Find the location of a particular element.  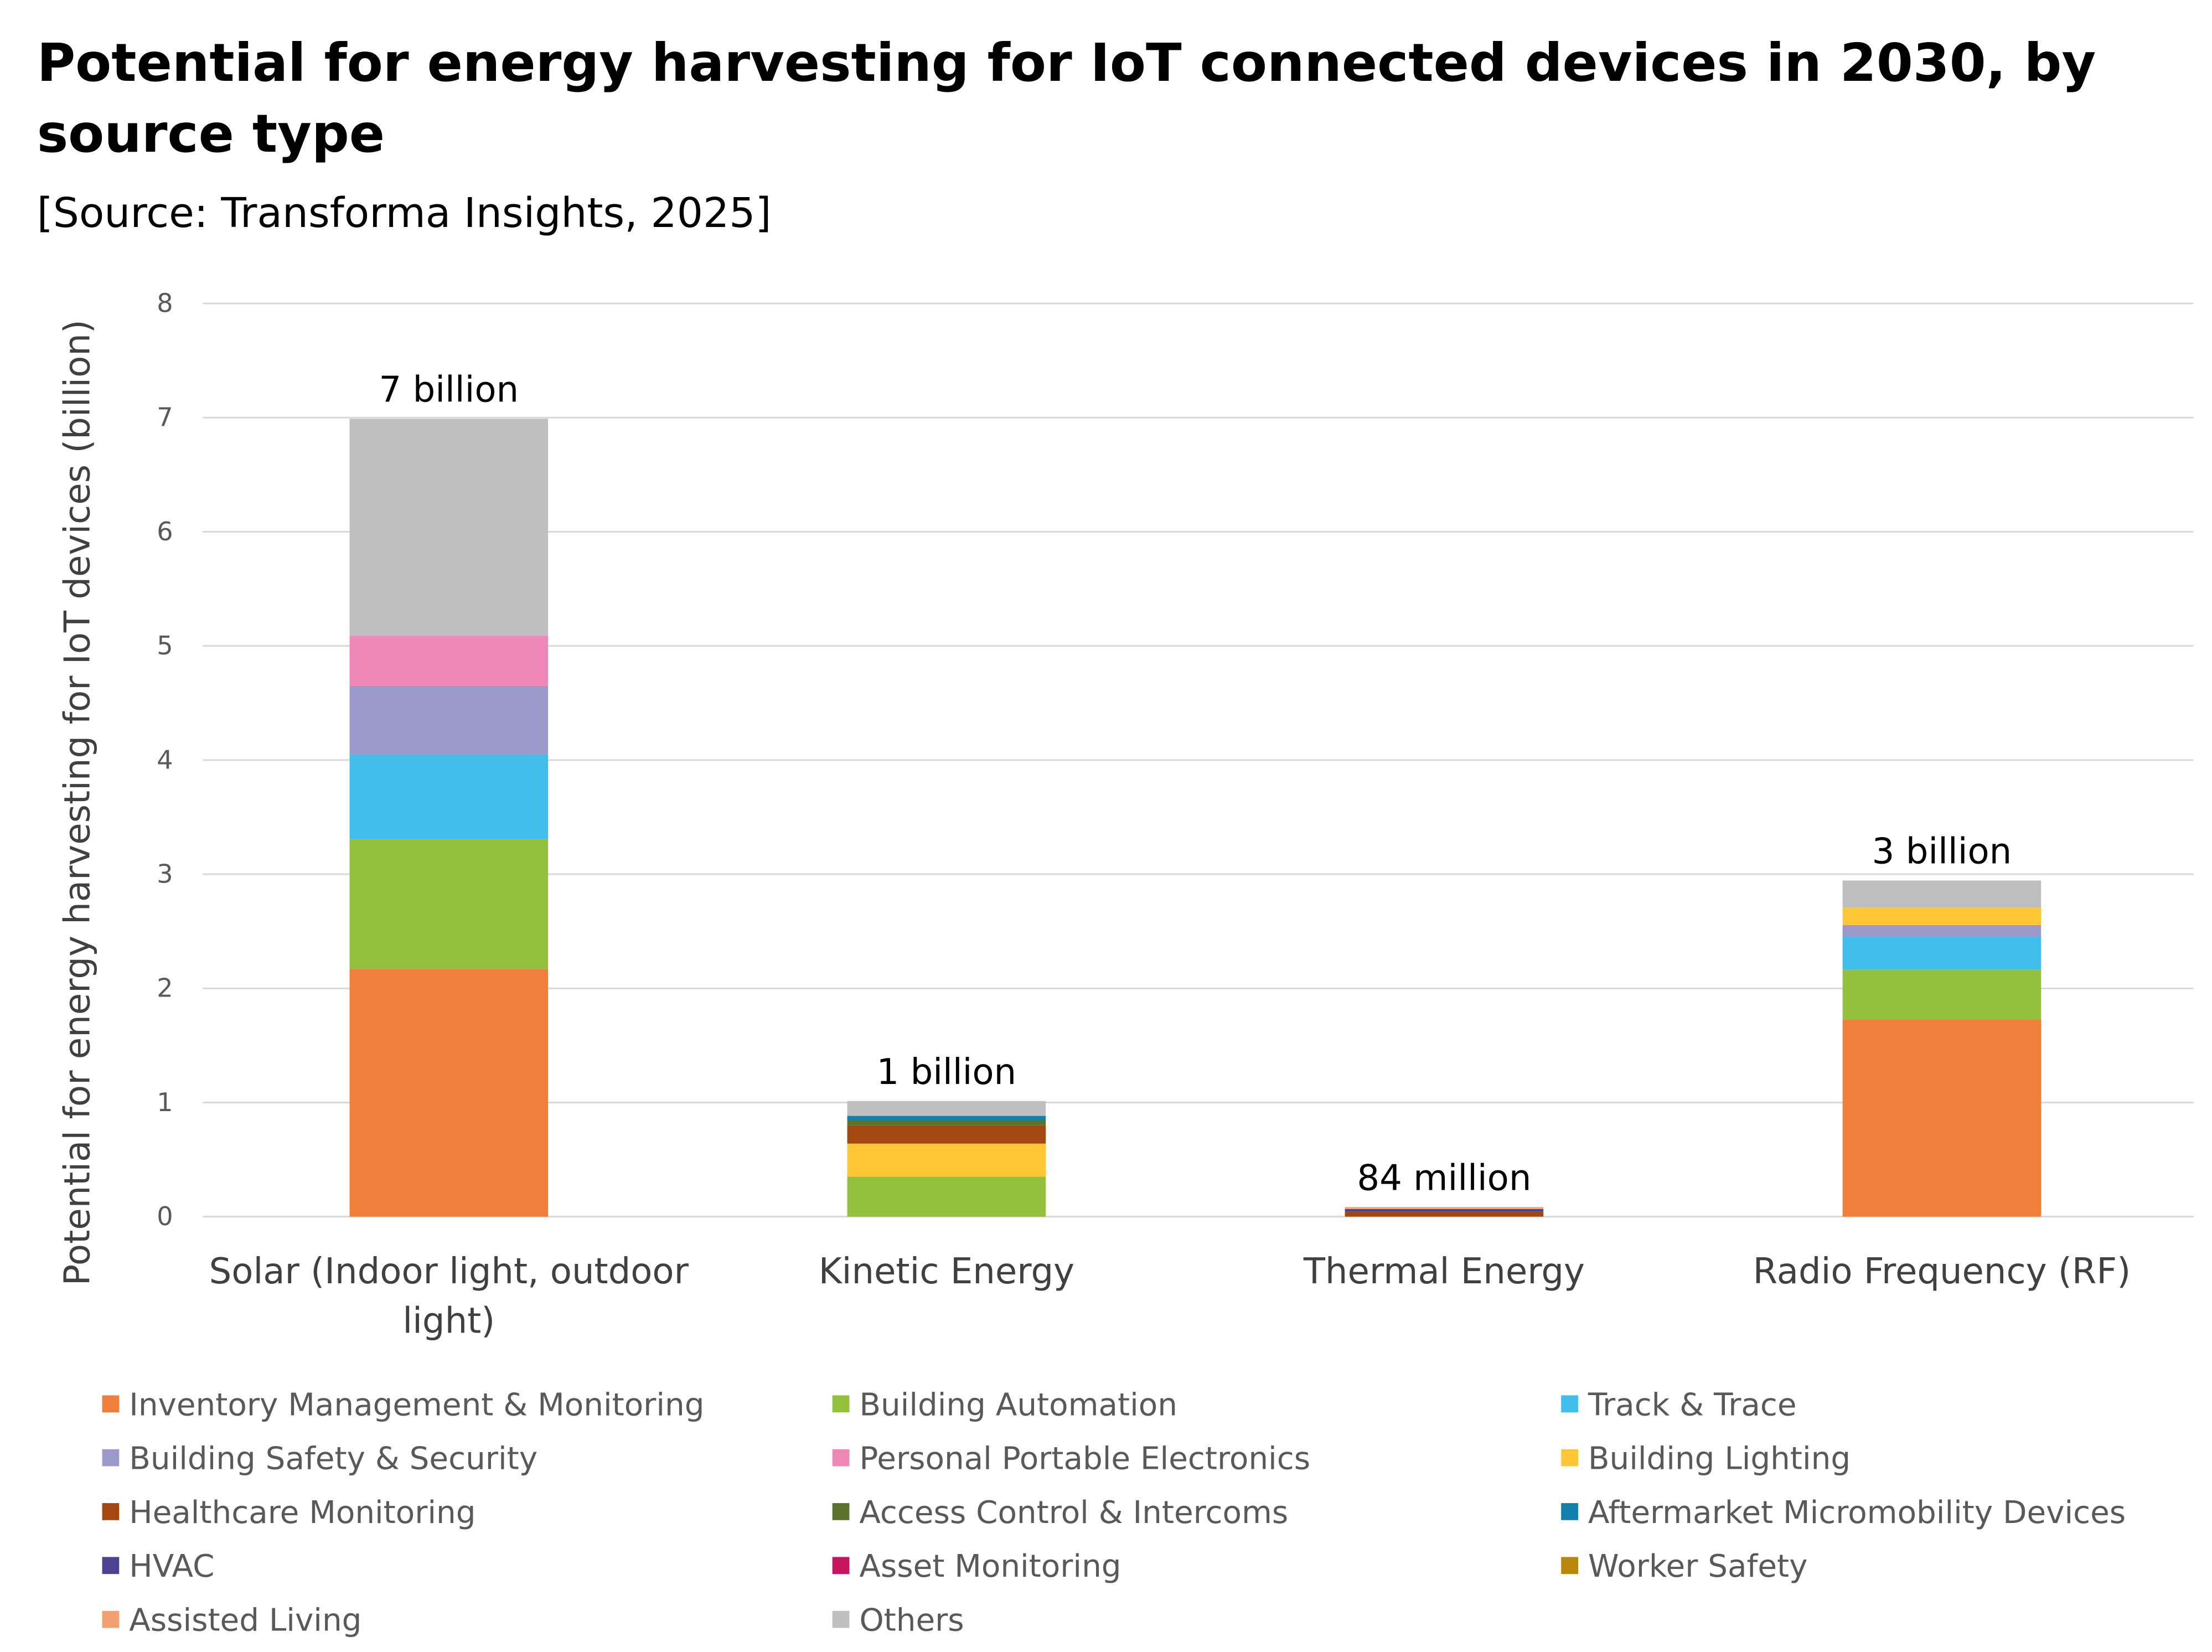

x-category-label: Solar (Indoor light, outdoor is located at coordinates (449, 1271).